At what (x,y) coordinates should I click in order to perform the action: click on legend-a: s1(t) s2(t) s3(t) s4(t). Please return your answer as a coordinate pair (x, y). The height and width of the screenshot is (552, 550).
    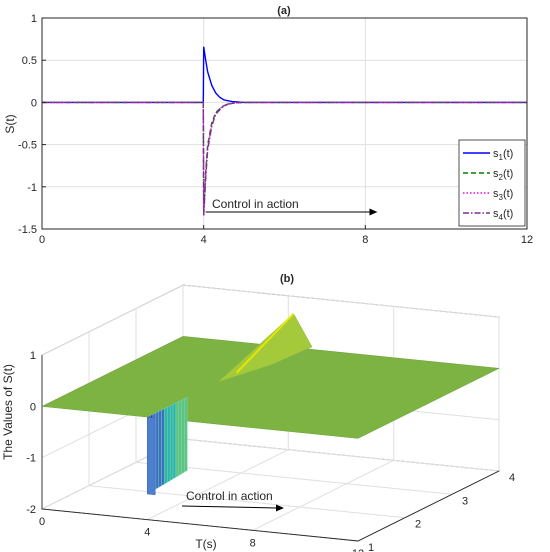
    Looking at the image, I should click on (492, 183).